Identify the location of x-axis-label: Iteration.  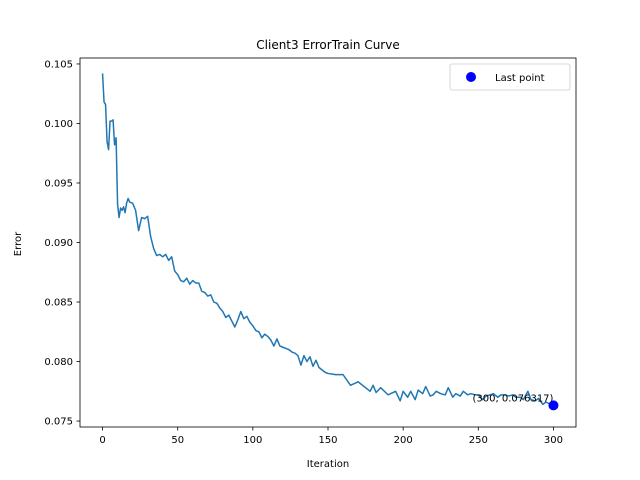
(328, 464).